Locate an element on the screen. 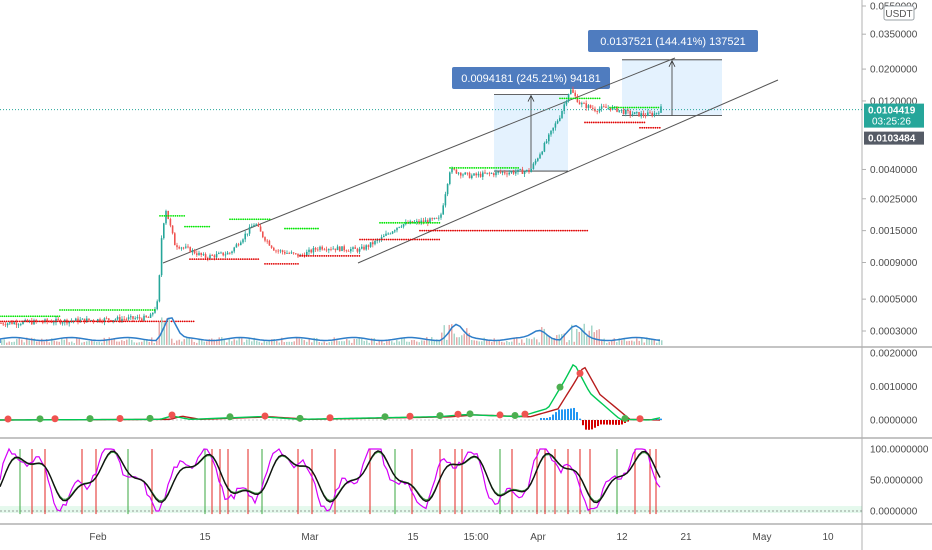  currency-badge: USDT is located at coordinates (899, 13).